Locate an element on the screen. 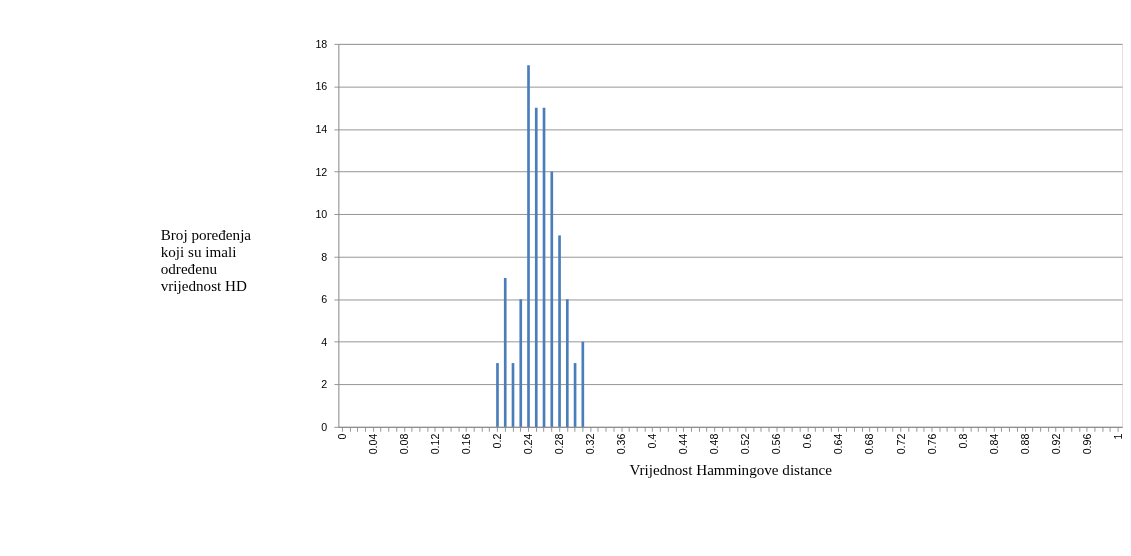 Image resolution: width=1131 pixels, height=556 pixels. x-tick-label: 0.8 is located at coordinates (962, 441).